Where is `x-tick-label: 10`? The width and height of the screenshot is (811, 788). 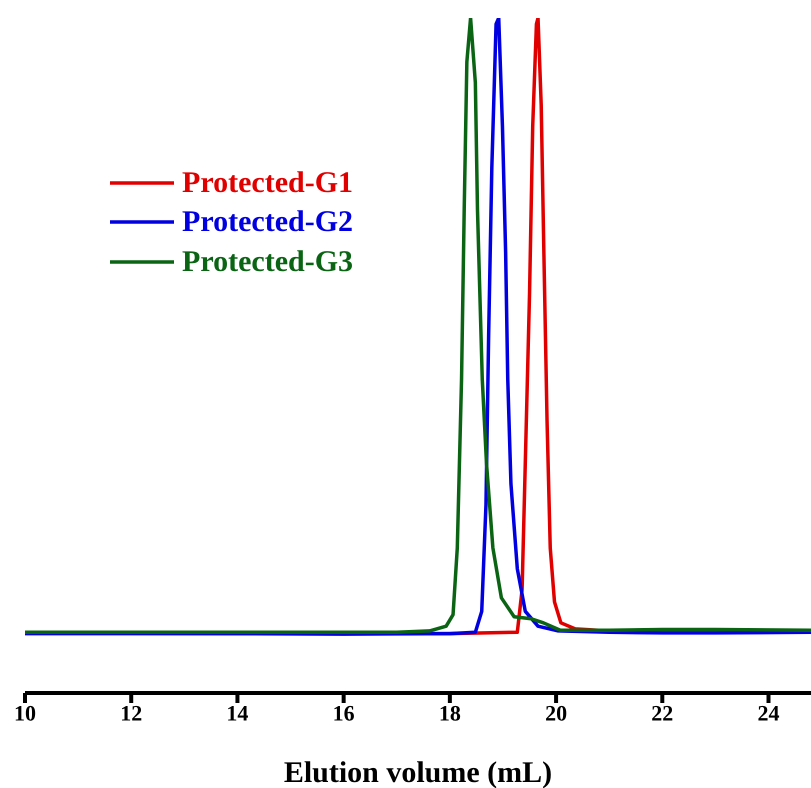
x-tick-label: 10 is located at coordinates (25, 713).